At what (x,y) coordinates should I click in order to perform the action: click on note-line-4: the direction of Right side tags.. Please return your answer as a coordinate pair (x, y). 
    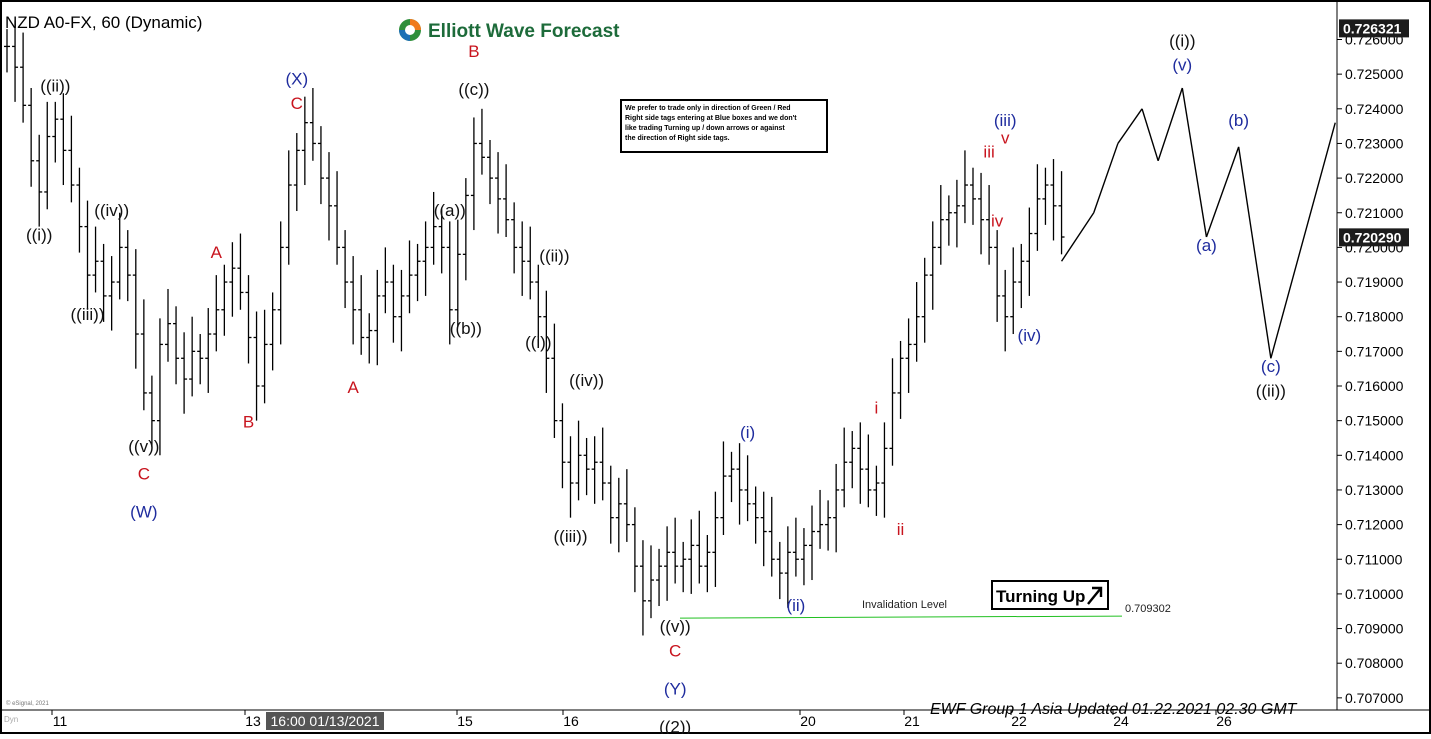
    Looking at the image, I should click on (677, 138).